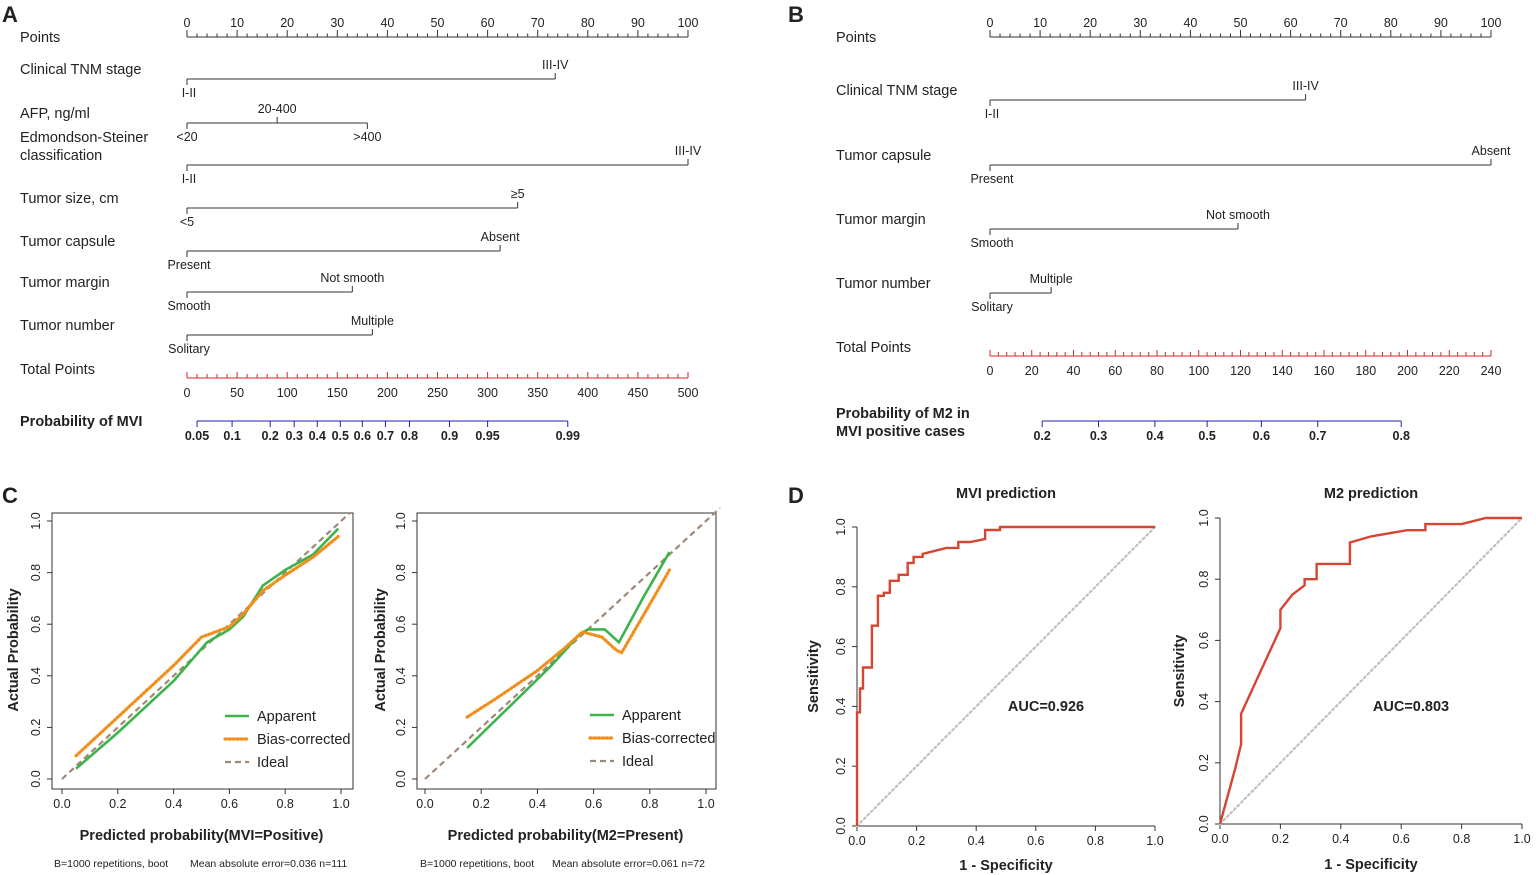 Image resolution: width=1536 pixels, height=875 pixels. Describe the element at coordinates (340, 436) in the screenshot. I see `probability-tick-label: 0.5` at that location.